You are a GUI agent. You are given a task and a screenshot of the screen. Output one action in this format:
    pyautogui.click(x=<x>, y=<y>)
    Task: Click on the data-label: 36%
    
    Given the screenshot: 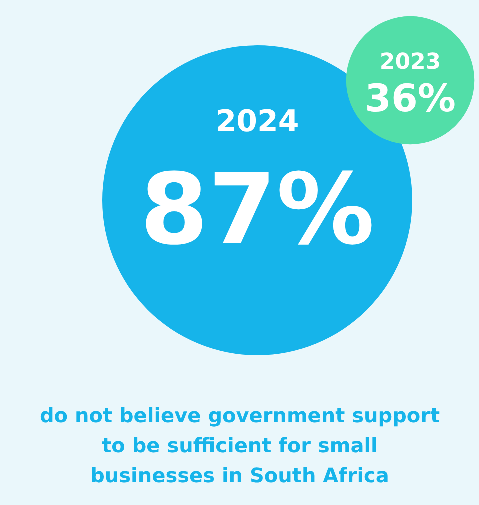 What is the action you would take?
    pyautogui.click(x=410, y=98)
    